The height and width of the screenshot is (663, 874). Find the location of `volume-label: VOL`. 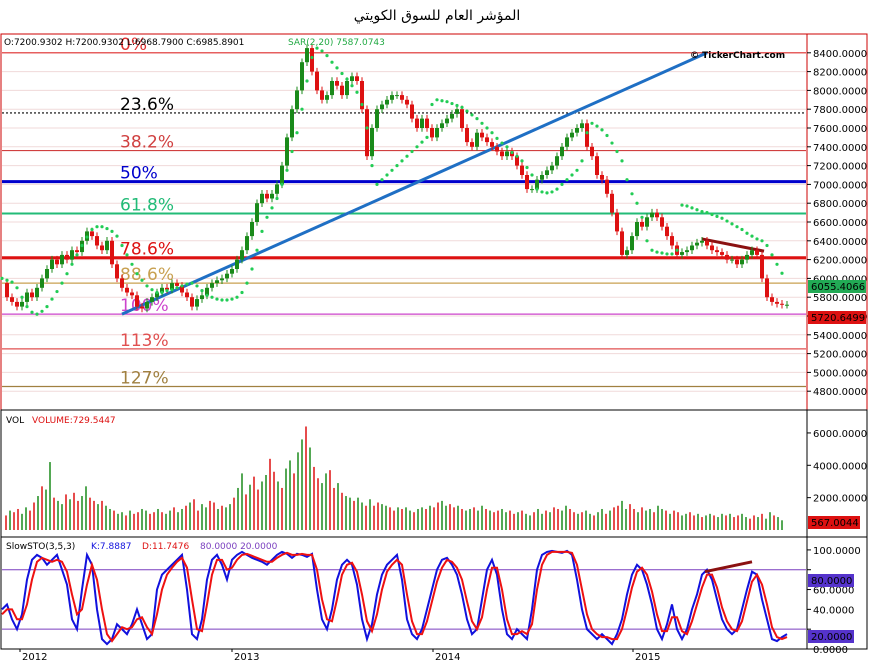

volume-label: VOL is located at coordinates (15, 421).